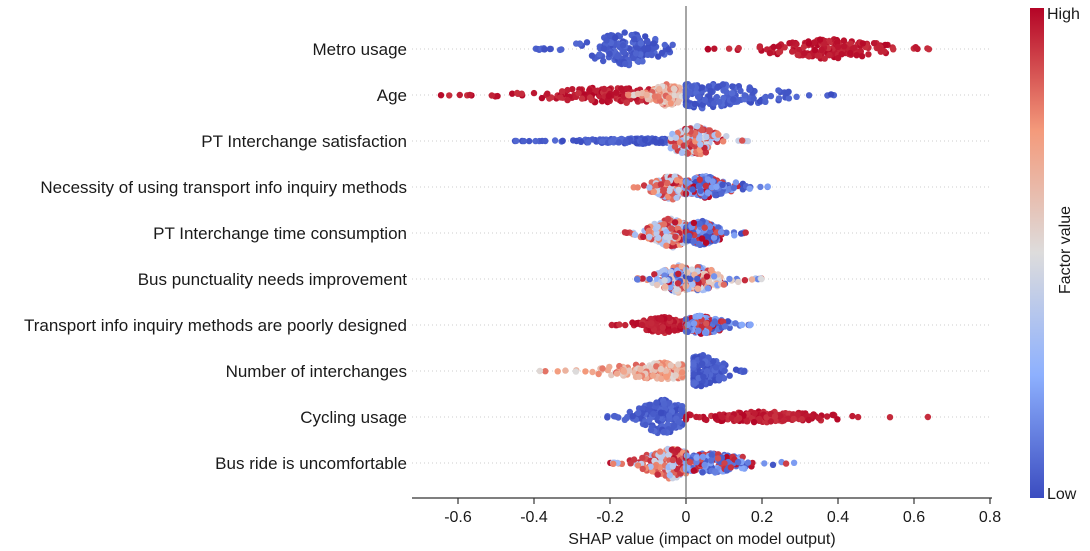 The height and width of the screenshot is (551, 1090). I want to click on x-tick-label: 0, so click(686, 517).